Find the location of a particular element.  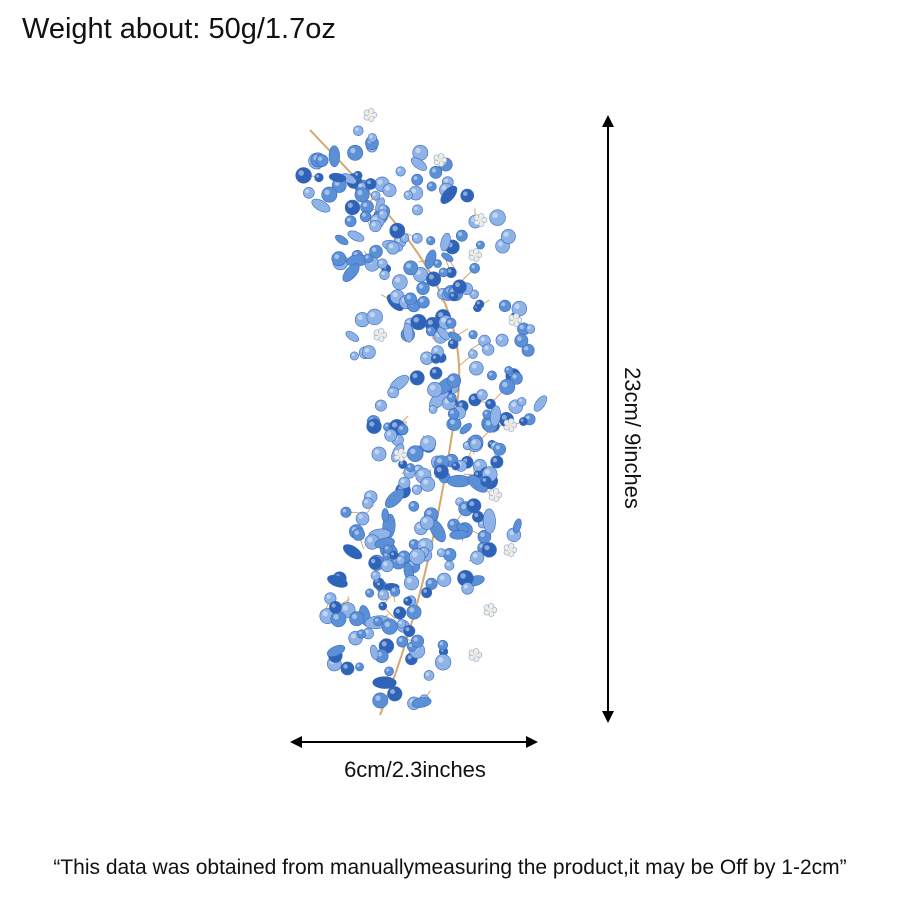

rhinestone-flowers is located at coordinates (443, 385).